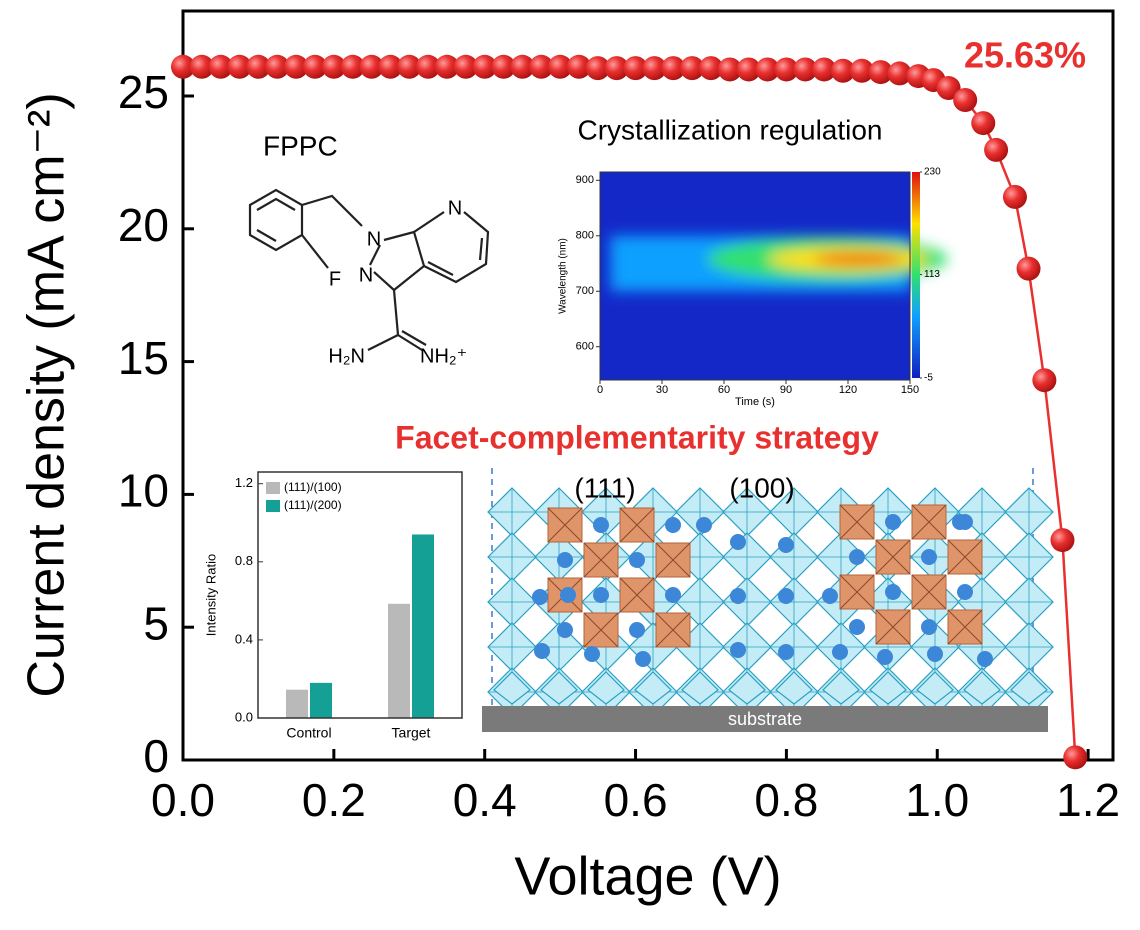 Image resolution: width=1140 pixels, height=930 pixels. Describe the element at coordinates (637, 437) in the screenshot. I see `diagram-title: Facet-complementarity strategy` at that location.